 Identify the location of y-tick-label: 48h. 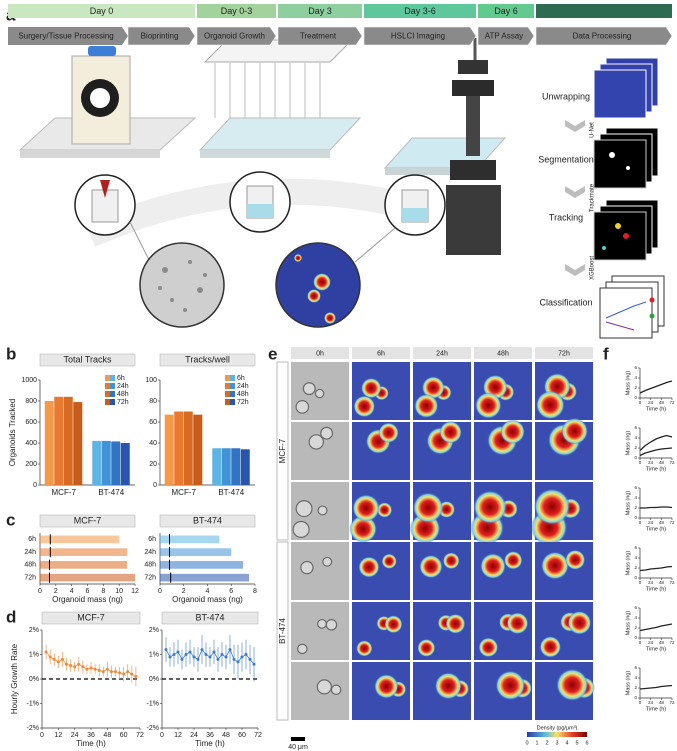
(150, 565).